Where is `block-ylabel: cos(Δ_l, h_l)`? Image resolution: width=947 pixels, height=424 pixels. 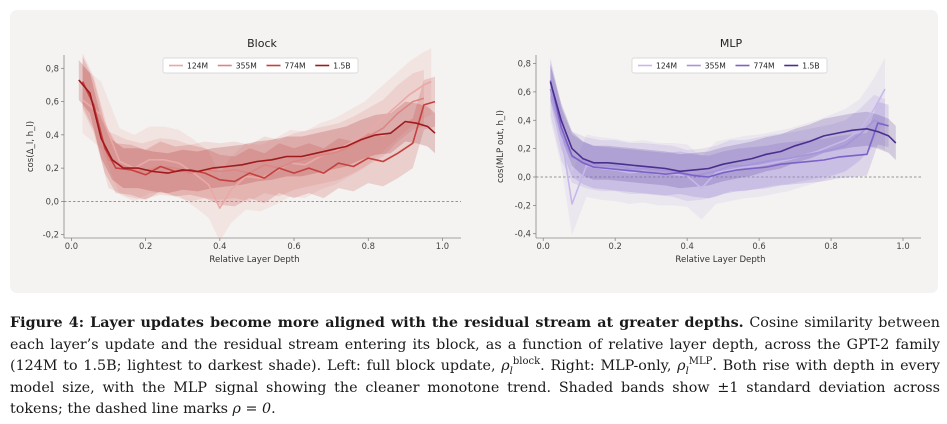
block-ylabel: cos(Δ_l, h_l) is located at coordinates (31, 146).